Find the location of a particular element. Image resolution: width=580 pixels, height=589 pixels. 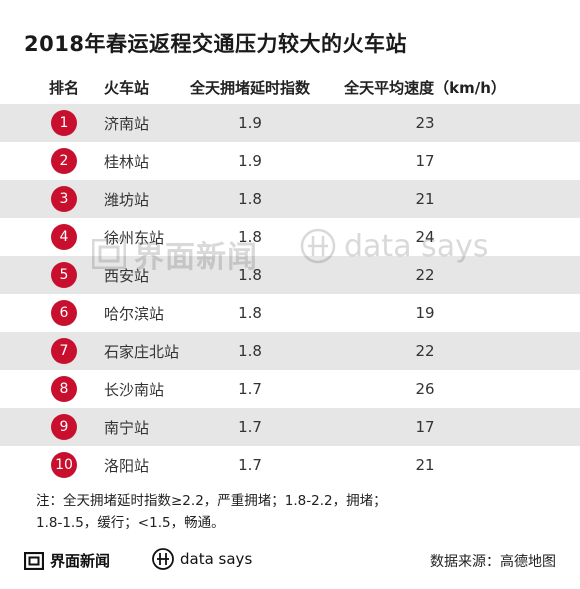

rank-cell: 4 is located at coordinates (64, 237).